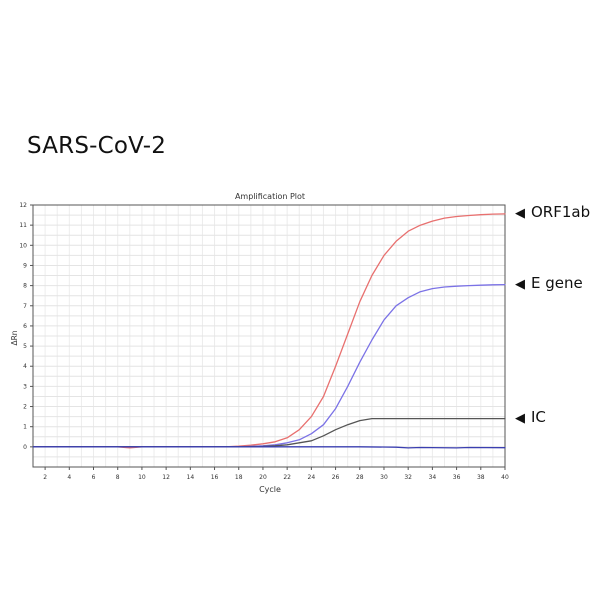 This screenshot has height=600, width=600. Describe the element at coordinates (336, 477) in the screenshot. I see `x-tick-label: 26` at that location.